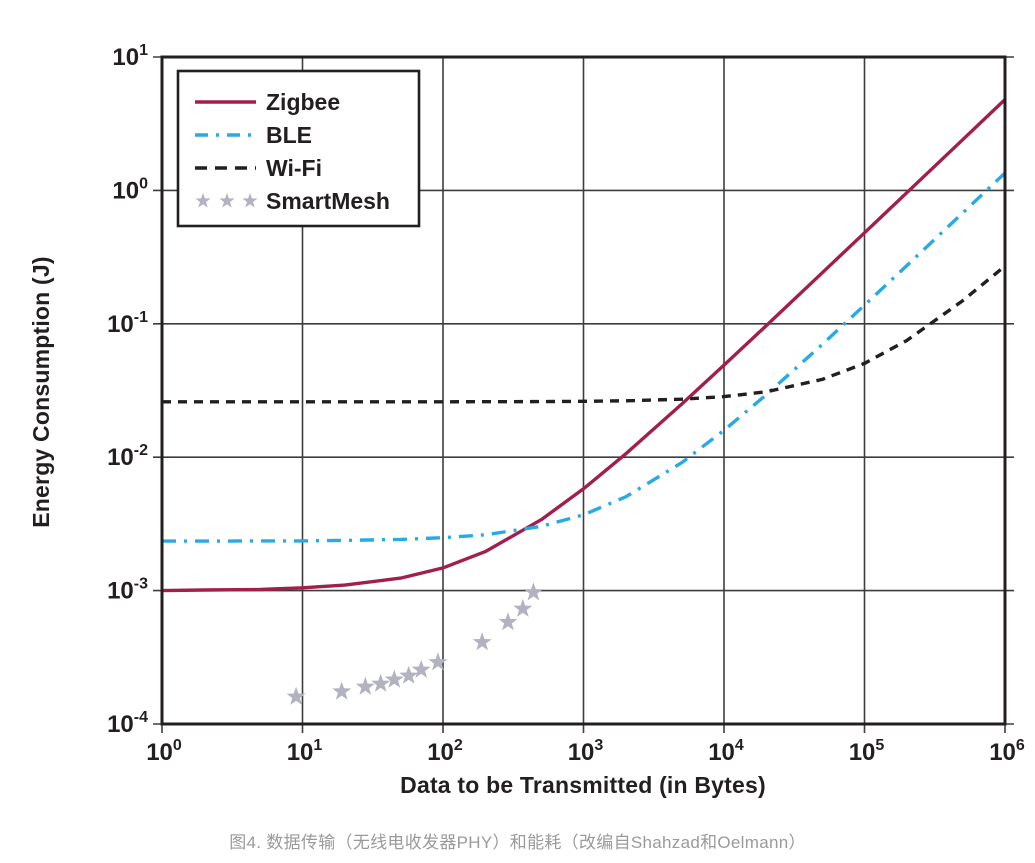 Image resolution: width=1035 pixels, height=863 pixels. I want to click on y-tick-label: 10⁻³, so click(127, 590).